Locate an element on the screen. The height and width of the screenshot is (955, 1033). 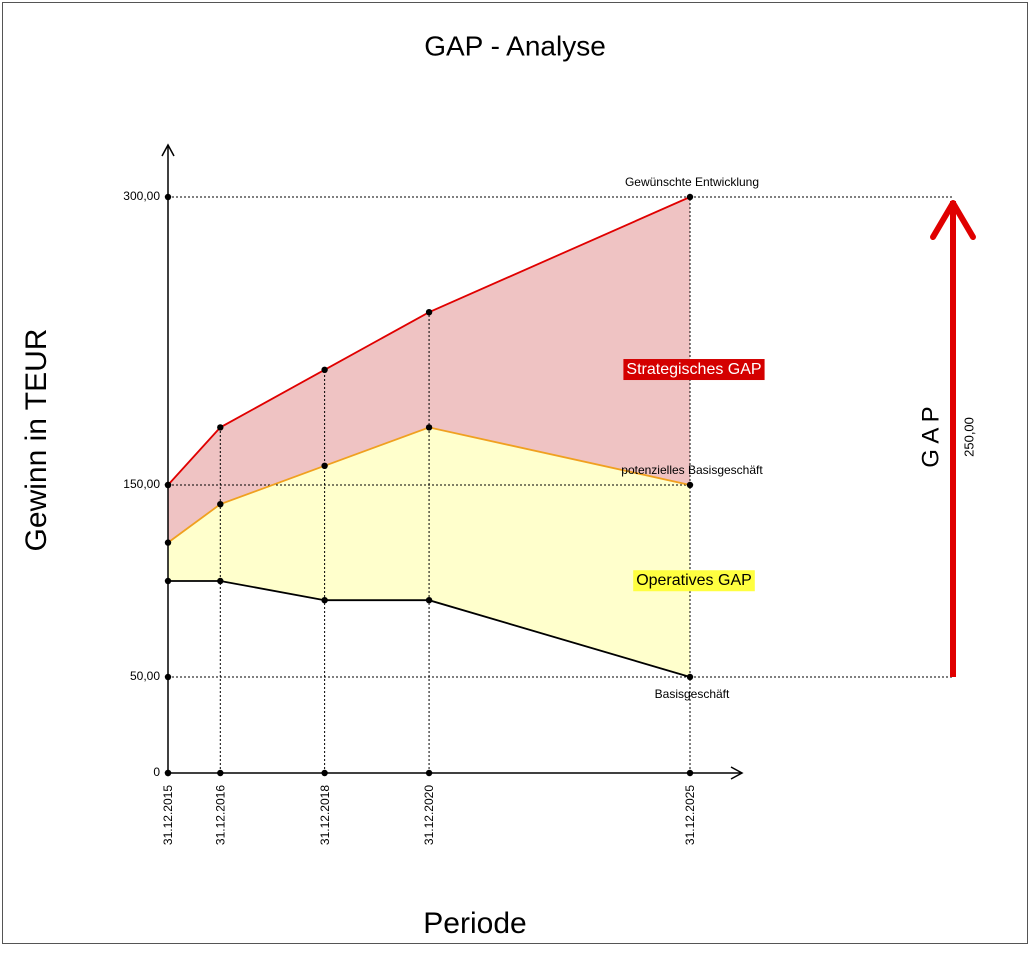
band-label: Operatives GAP is located at coordinates (694, 580).